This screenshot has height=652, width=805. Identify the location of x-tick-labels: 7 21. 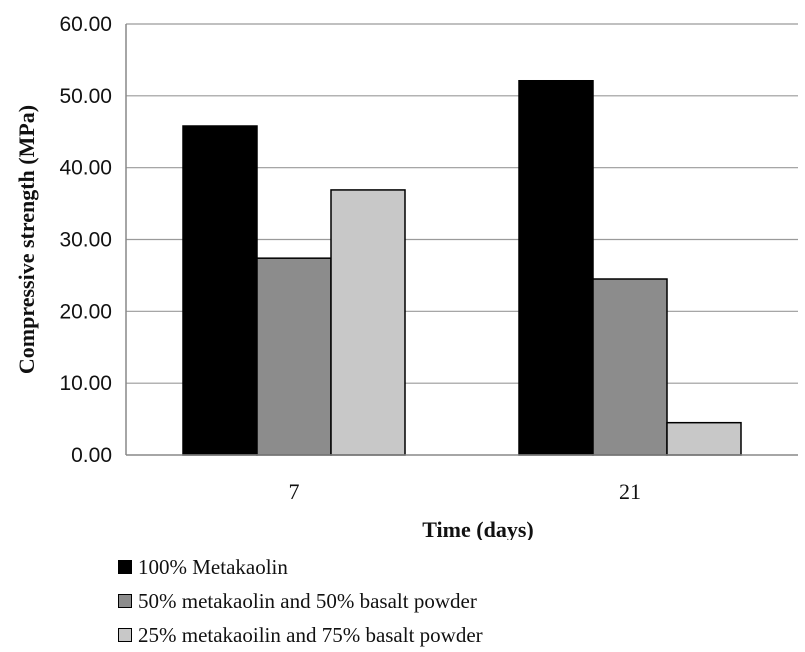
(465, 491).